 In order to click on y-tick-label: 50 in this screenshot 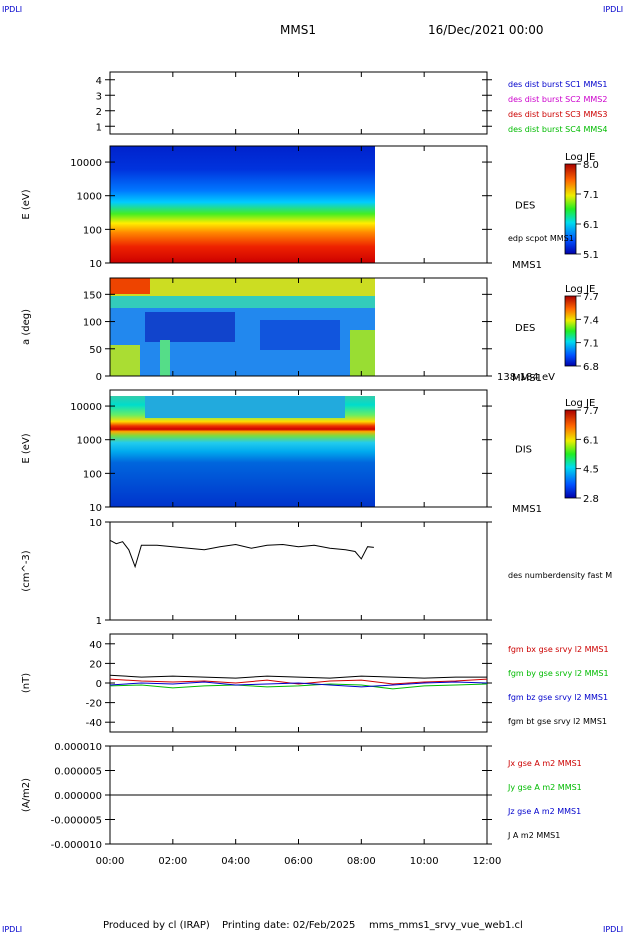, I will do `click(95, 350)`.